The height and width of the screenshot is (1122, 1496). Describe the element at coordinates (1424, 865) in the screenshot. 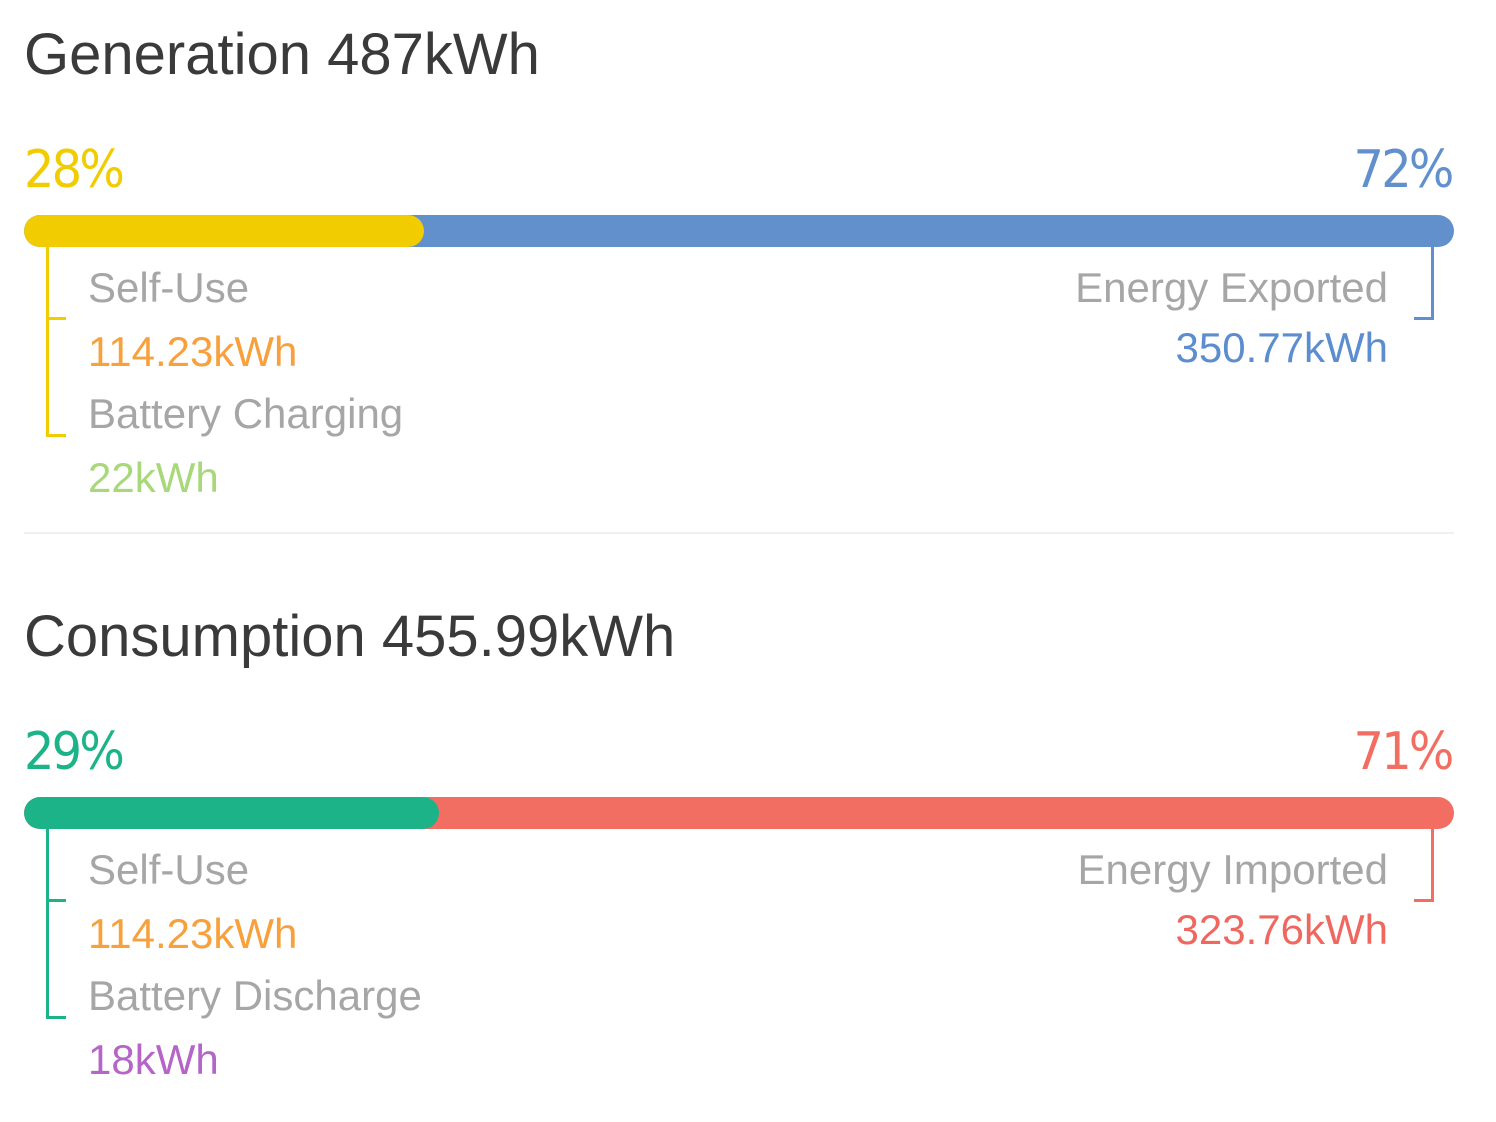

I see `consumption-import-bracket` at that location.